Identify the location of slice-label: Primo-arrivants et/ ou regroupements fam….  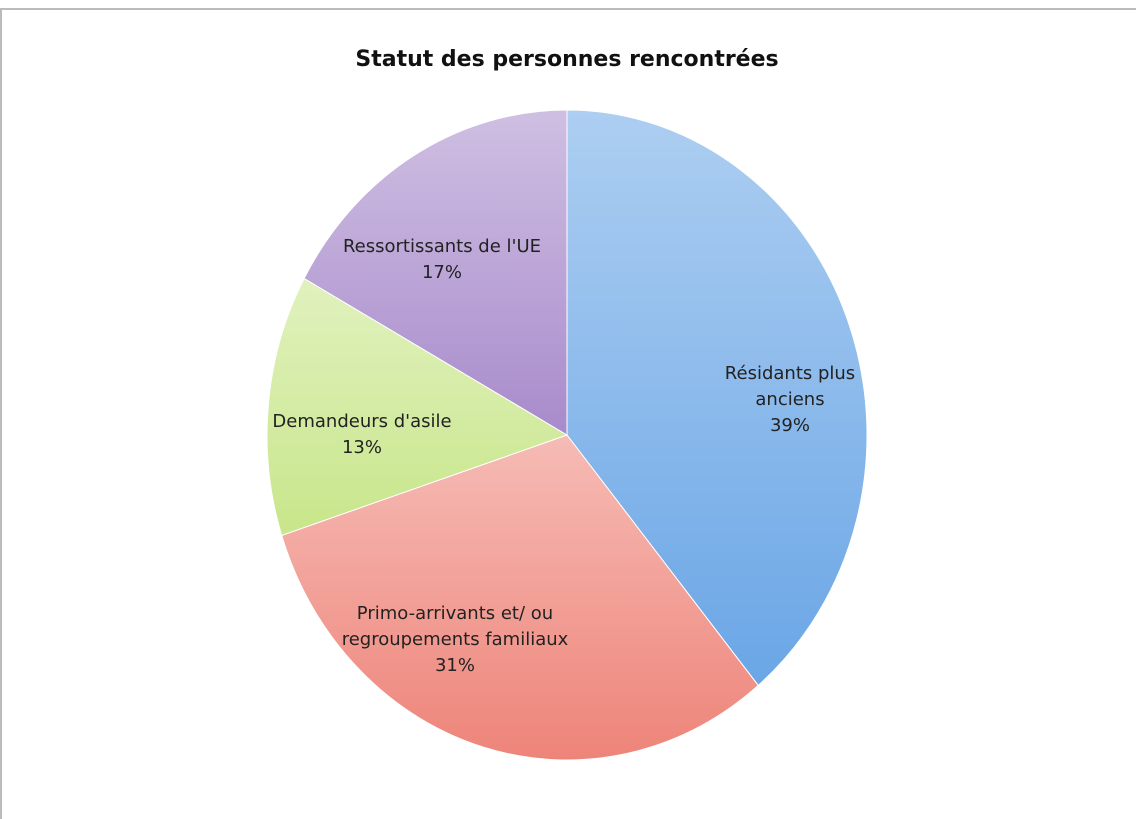
(455, 640).